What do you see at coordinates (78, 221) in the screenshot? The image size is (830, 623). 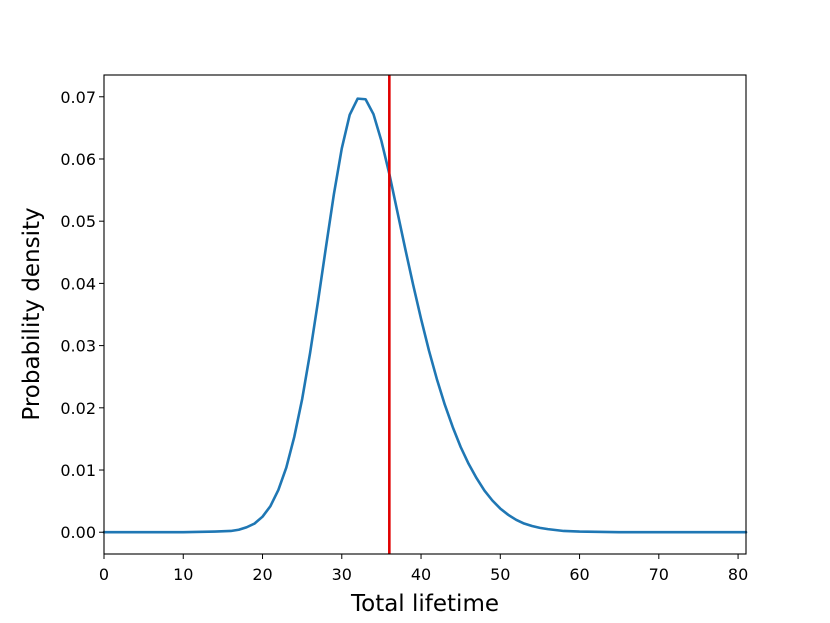 I see `y-tick-label: 0.05` at bounding box center [78, 221].